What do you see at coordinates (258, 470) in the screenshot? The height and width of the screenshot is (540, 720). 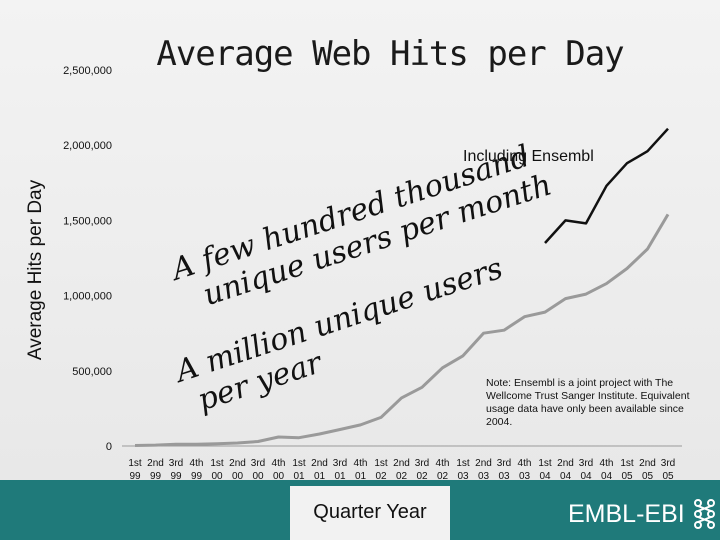 I see `x-tick-label: 3rd 00` at bounding box center [258, 470].